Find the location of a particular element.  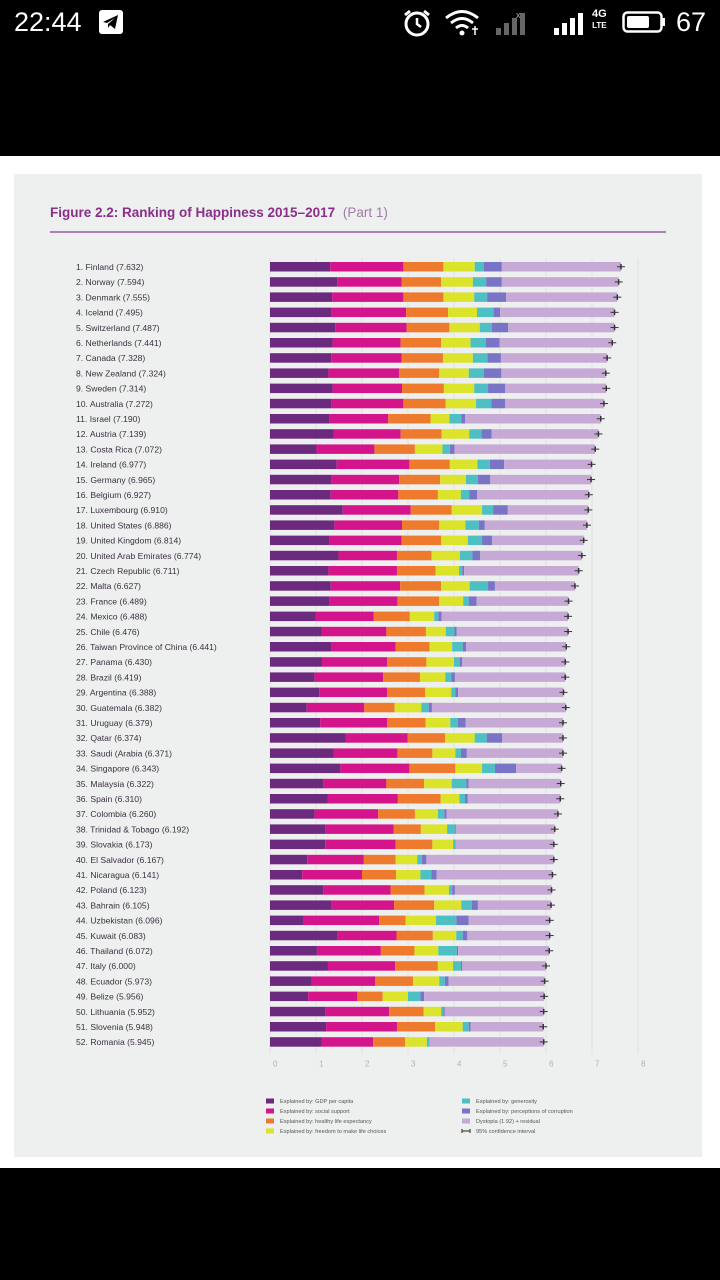

network-type: 4G LTE is located at coordinates (599, 20).